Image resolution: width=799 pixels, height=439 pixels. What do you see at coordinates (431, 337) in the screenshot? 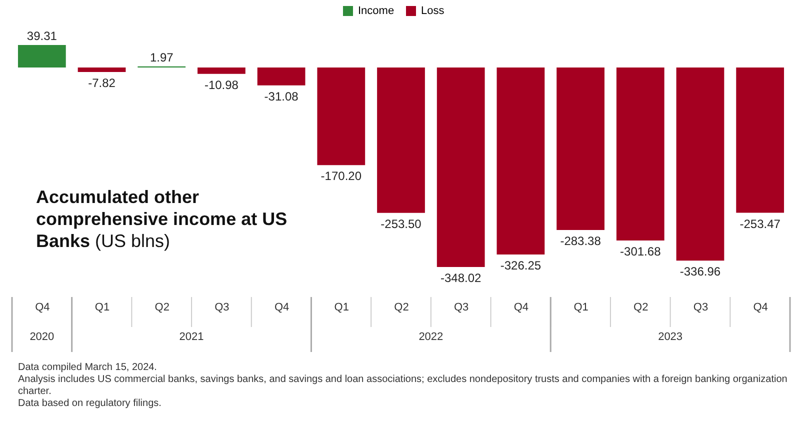
I see `text: 2022` at bounding box center [431, 337].